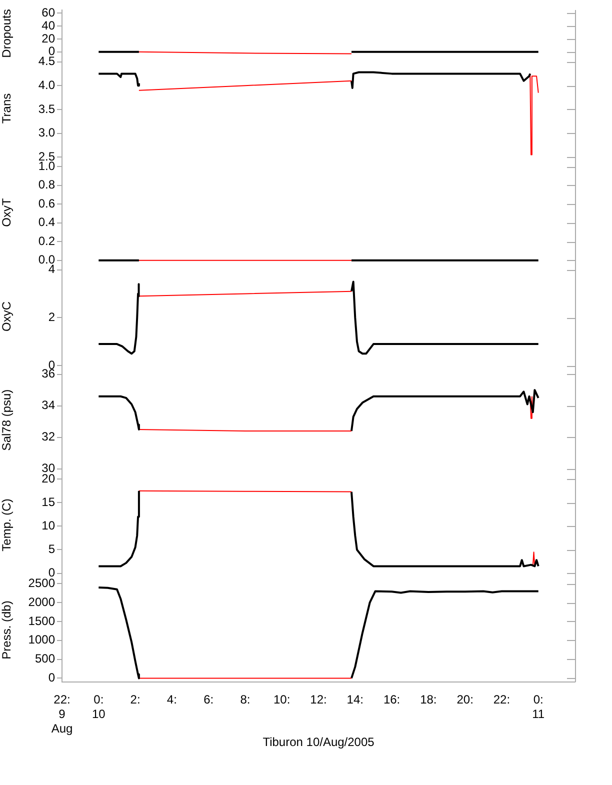 The image size is (612, 785). What do you see at coordinates (47, 222) in the screenshot?
I see `y-tick-label: 0.4` at bounding box center [47, 222].